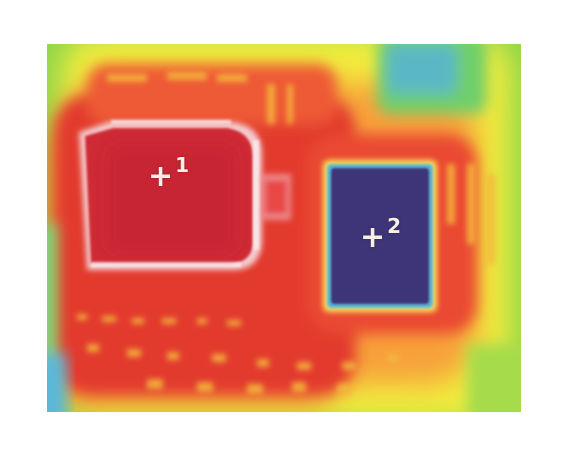  Describe the element at coordinates (394, 226) in the screenshot. I see `marker-2-index: 2` at that location.